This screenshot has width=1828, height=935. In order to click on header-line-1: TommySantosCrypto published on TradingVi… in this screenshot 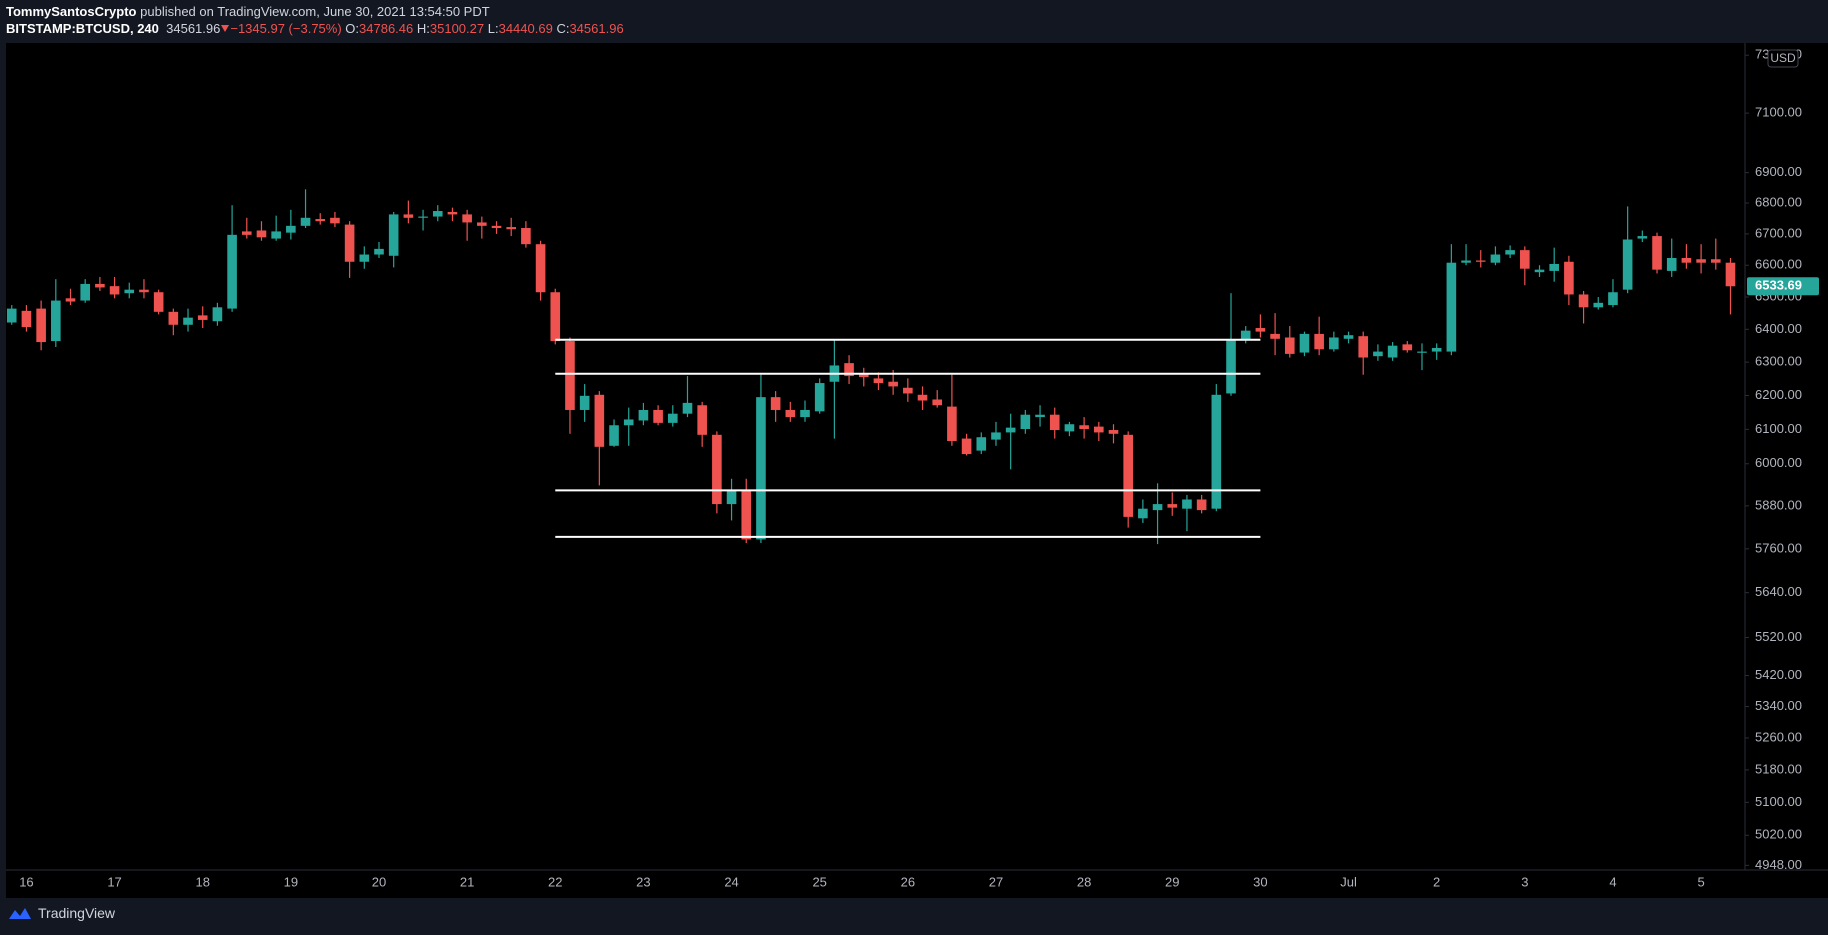, I will do `click(315, 11)`.